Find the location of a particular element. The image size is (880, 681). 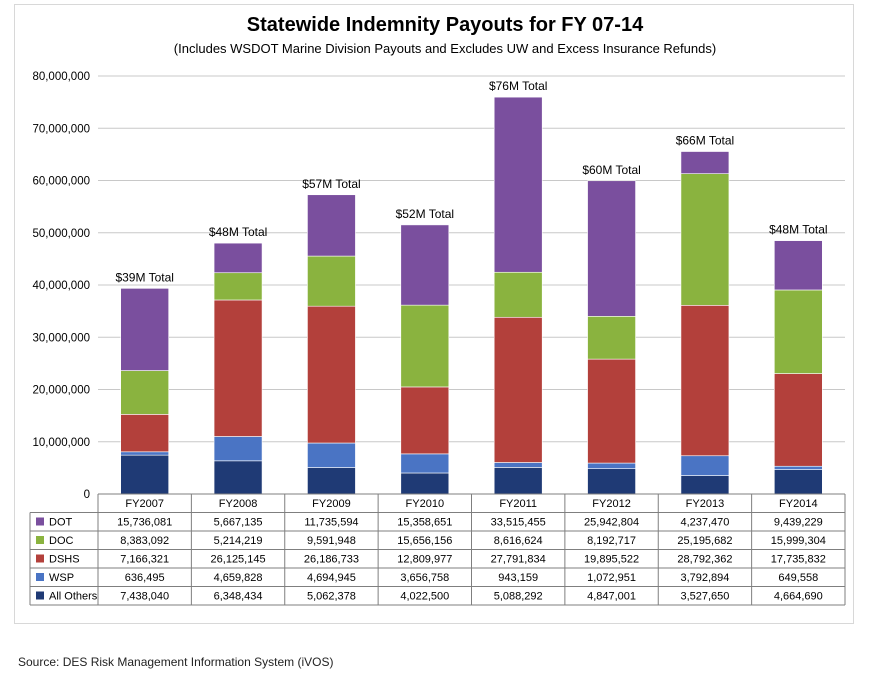

table-value: 15,736,081 is located at coordinates (144, 523).